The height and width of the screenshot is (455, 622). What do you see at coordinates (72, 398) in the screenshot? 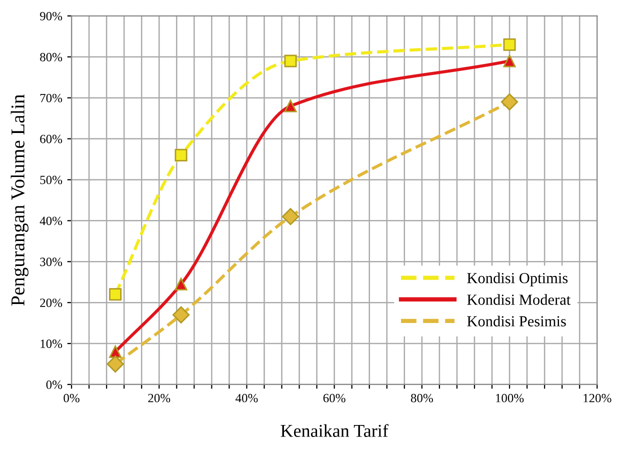
I see `x-tick-label: 0%` at bounding box center [72, 398].